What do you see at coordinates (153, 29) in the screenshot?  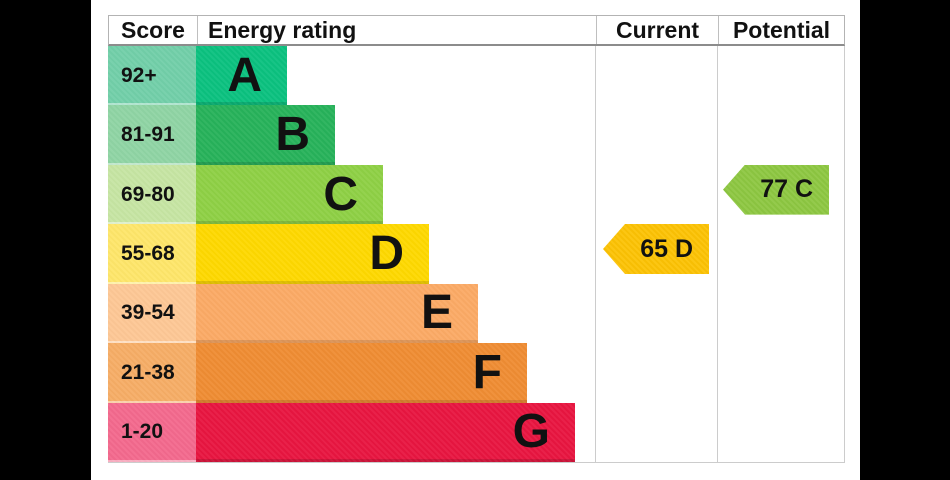 I see `header-score: Score` at bounding box center [153, 29].